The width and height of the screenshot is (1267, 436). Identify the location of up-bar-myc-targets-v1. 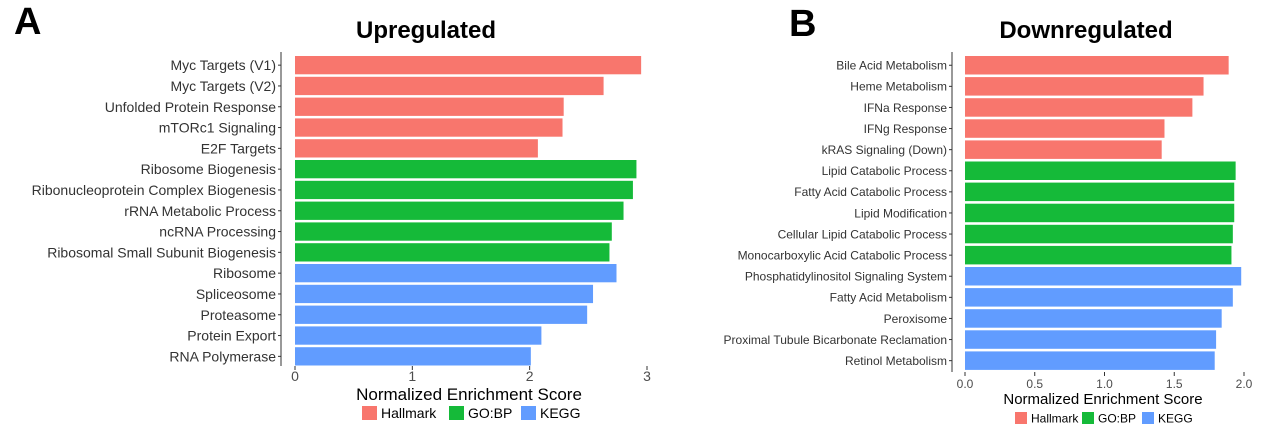
(468, 65).